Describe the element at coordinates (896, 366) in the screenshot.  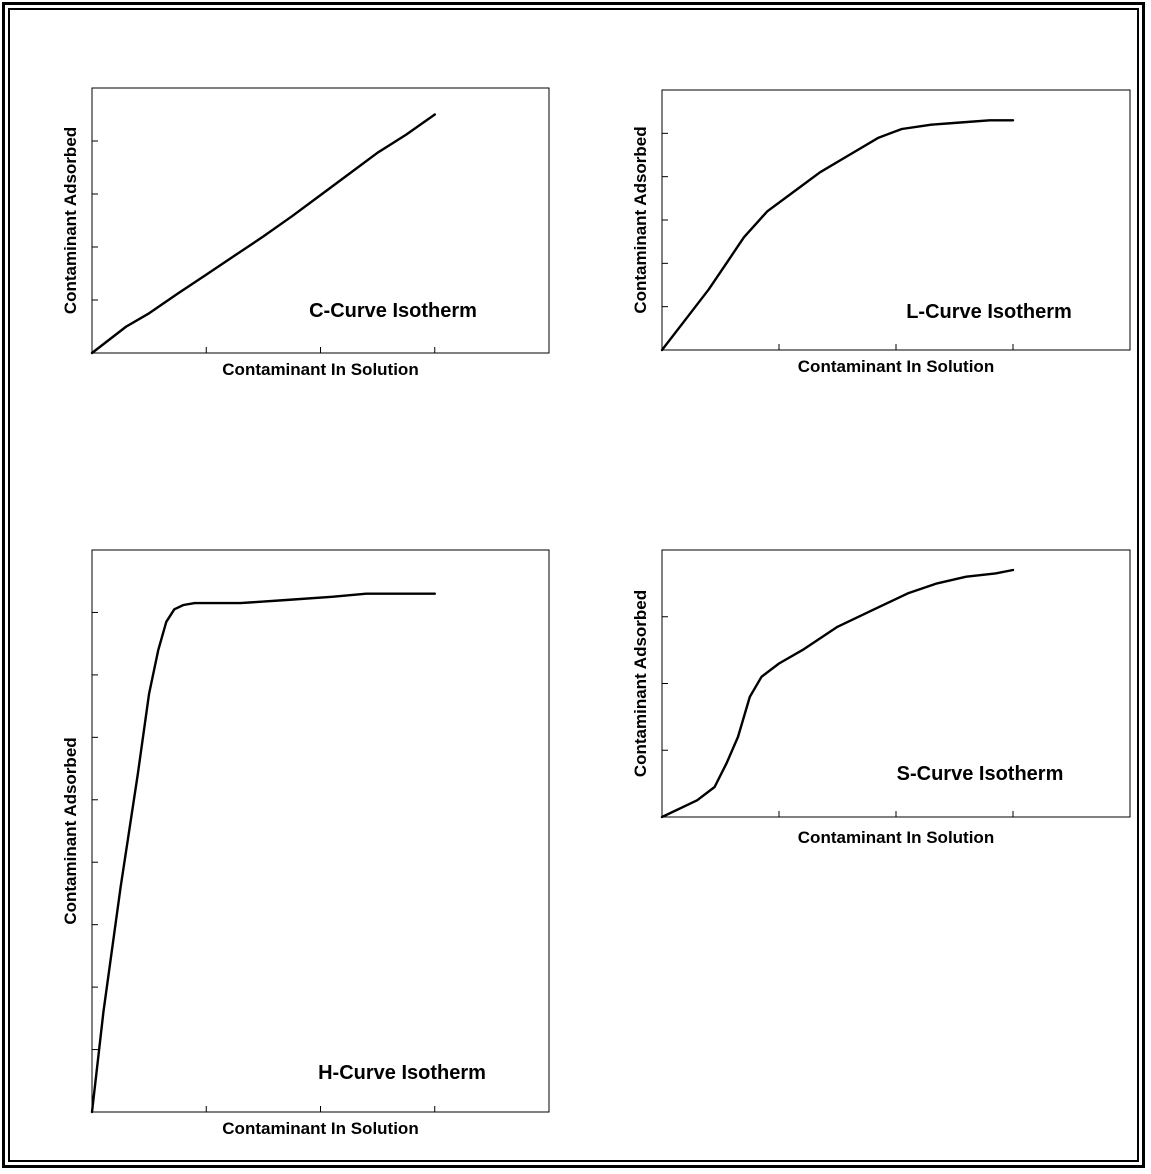
I see `l-x-axis-label: Contaminant In Solution` at that location.